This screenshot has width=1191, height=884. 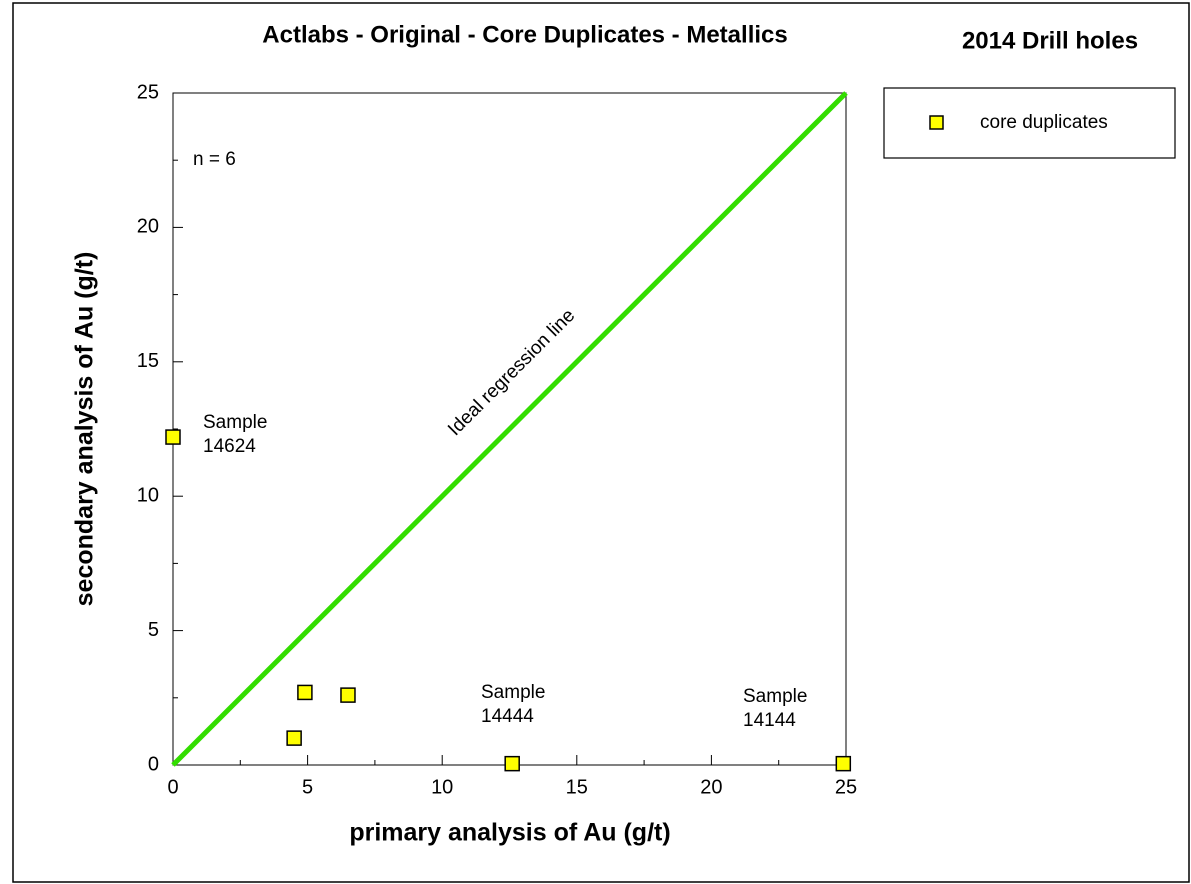 What do you see at coordinates (148, 495) in the screenshot?
I see `y-tick-label: 10` at bounding box center [148, 495].